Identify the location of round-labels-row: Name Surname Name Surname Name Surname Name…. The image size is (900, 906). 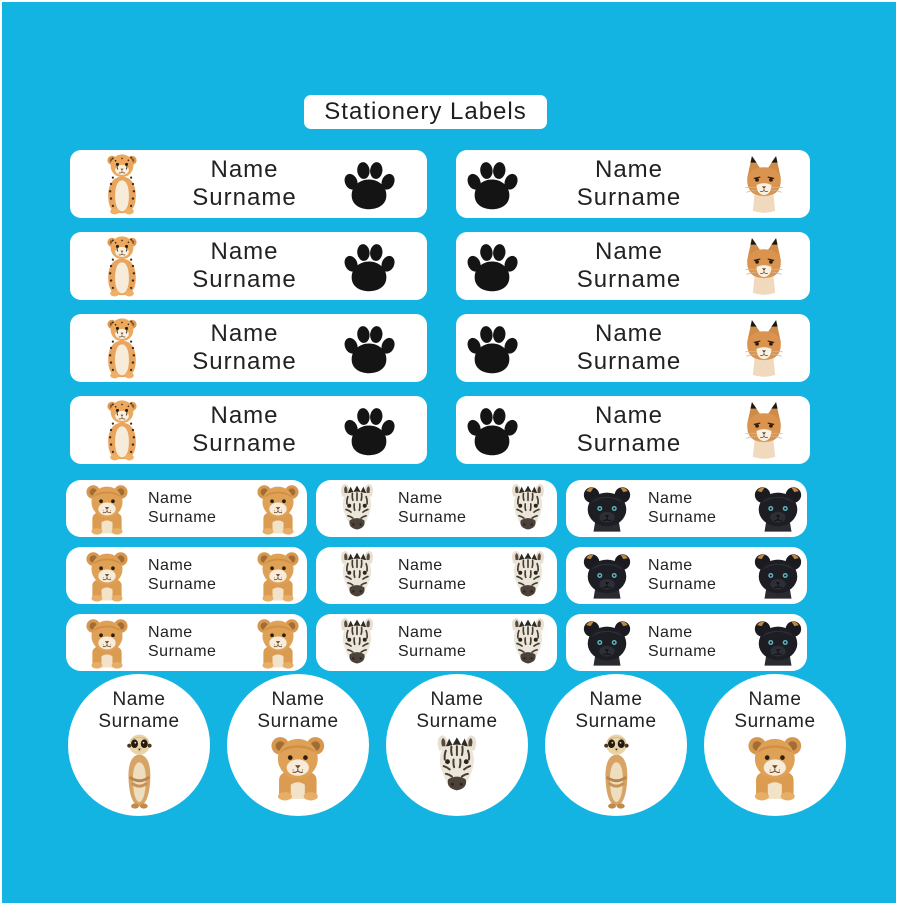
(457, 745).